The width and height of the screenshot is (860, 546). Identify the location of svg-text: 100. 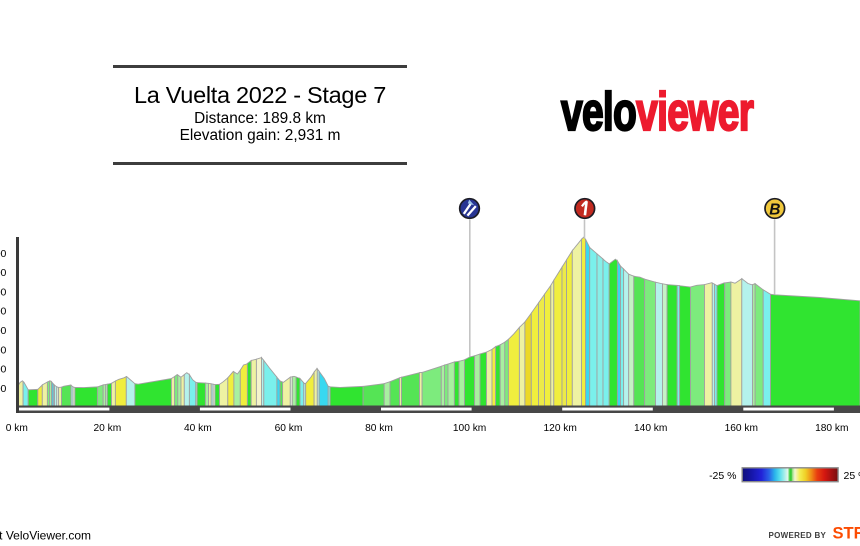
(3, 389).